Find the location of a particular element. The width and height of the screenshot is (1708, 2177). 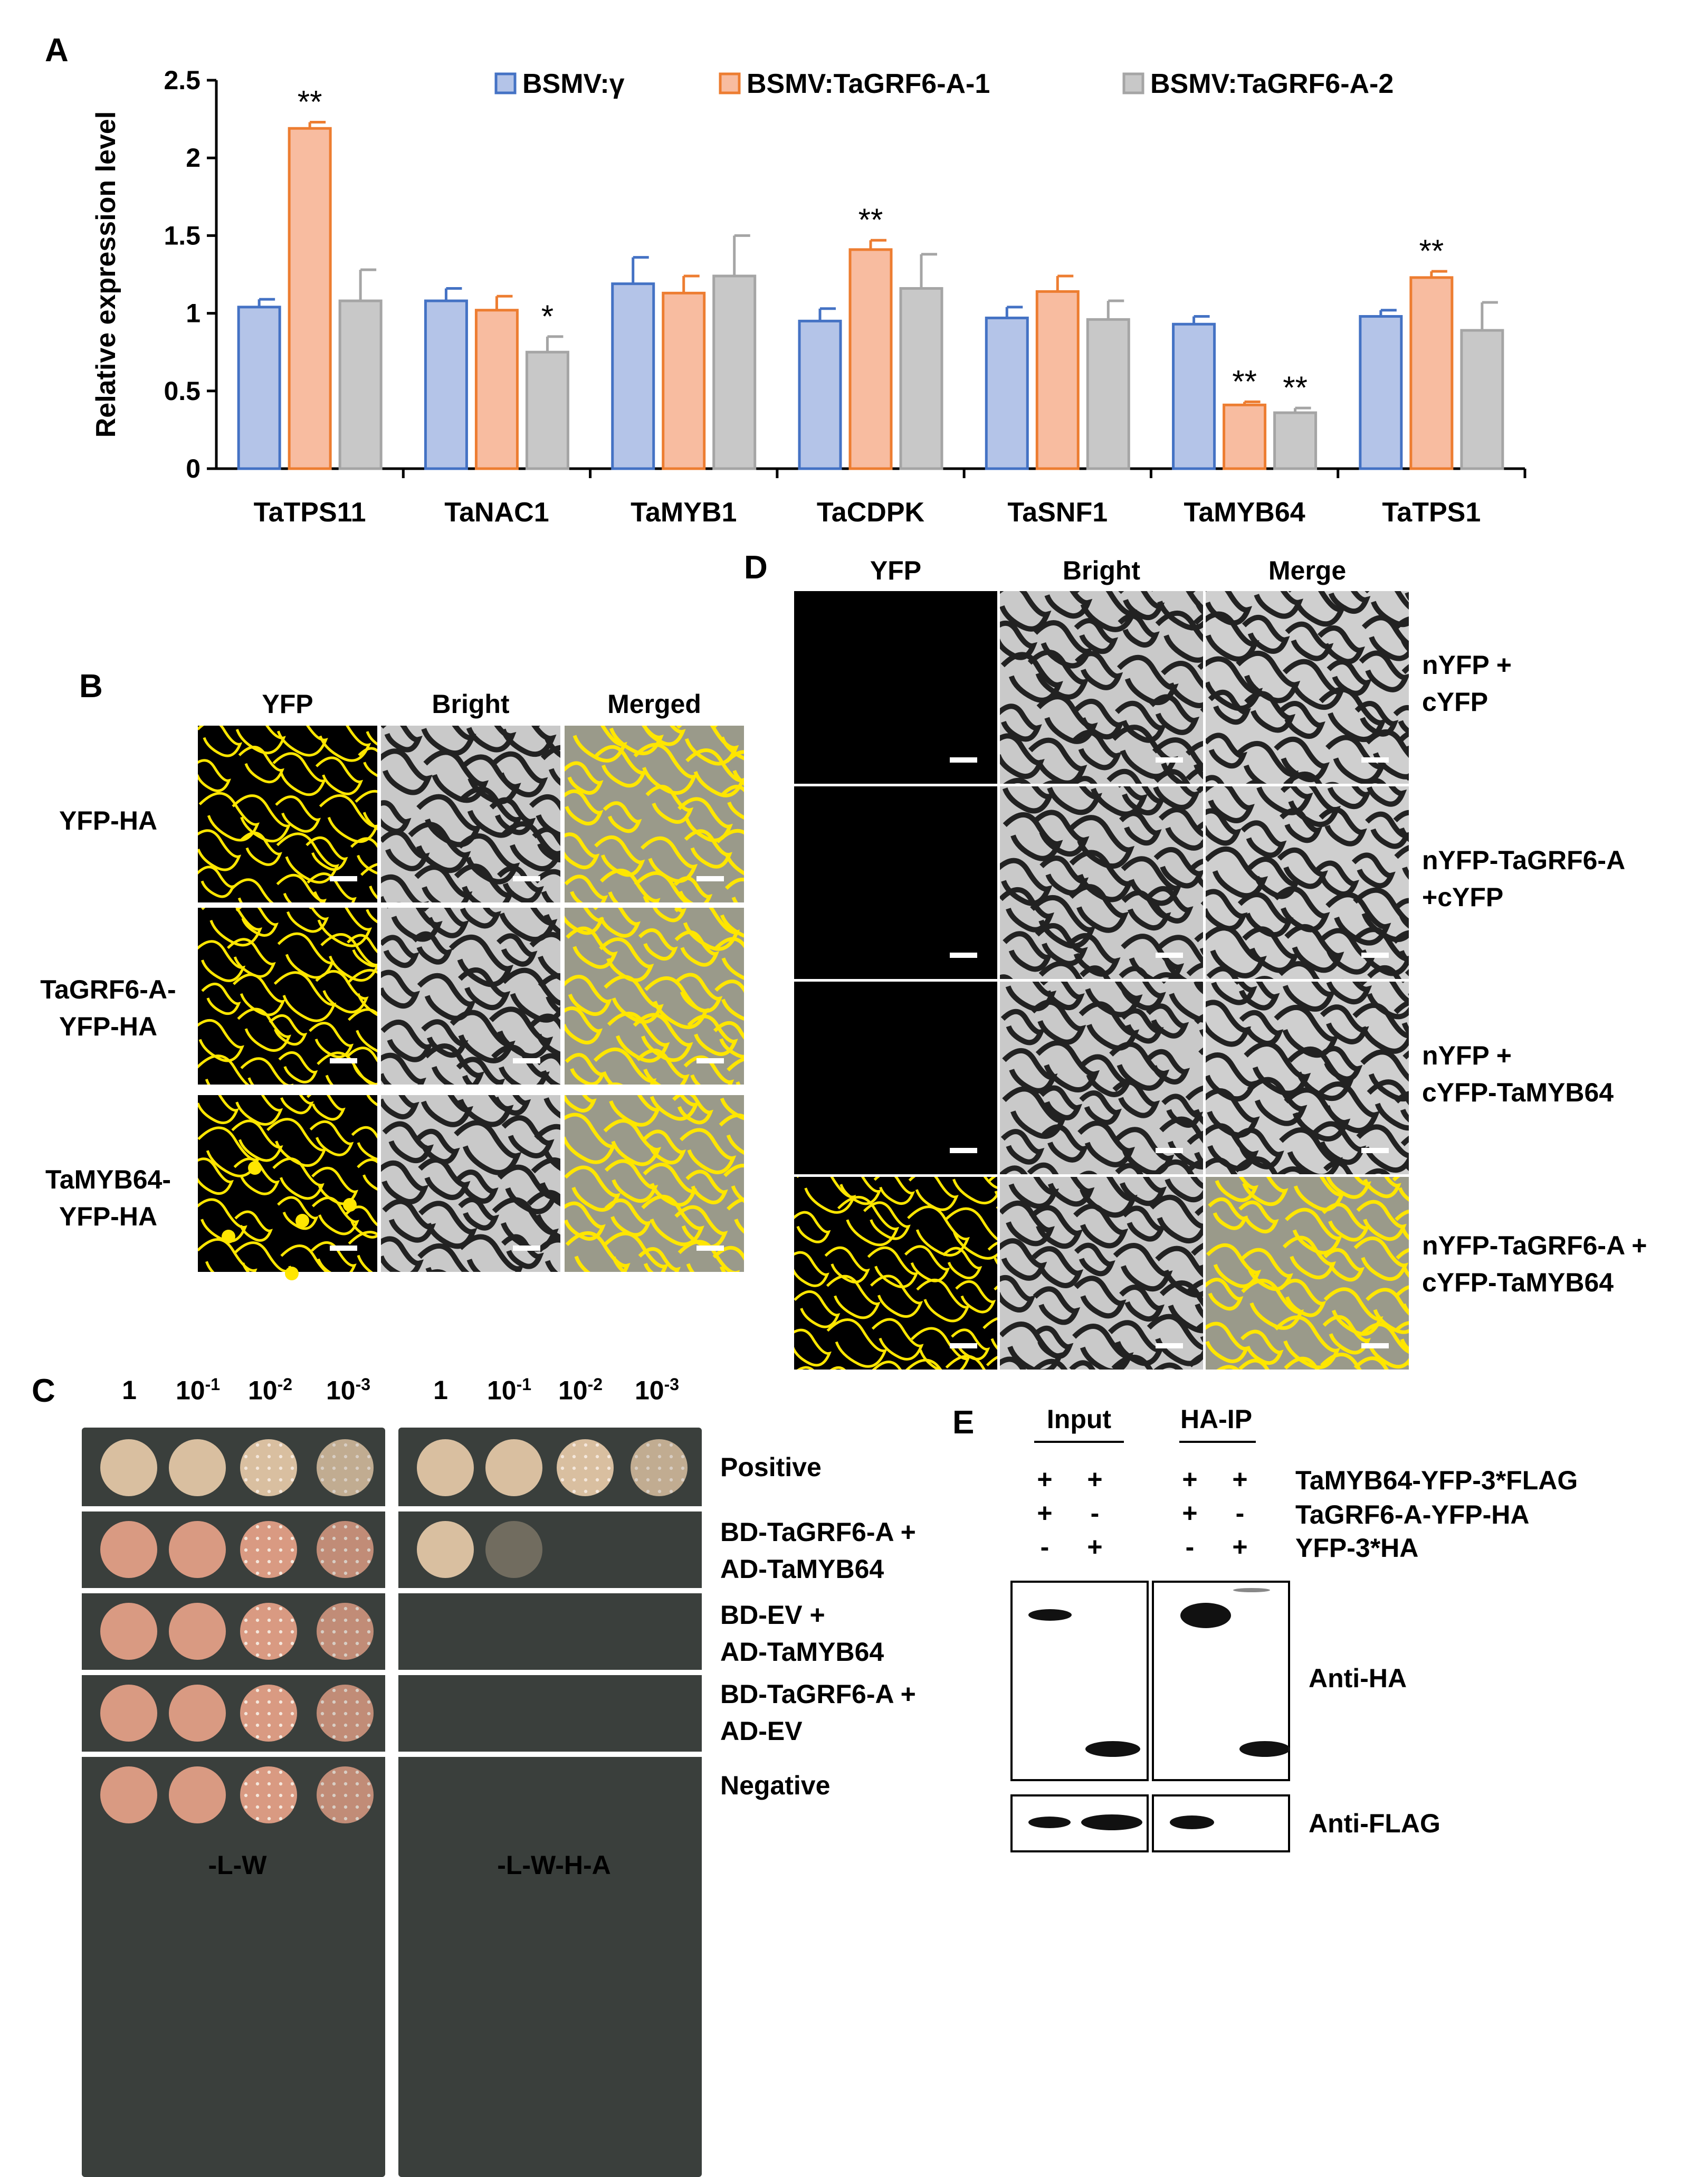

panel-b-row-label-yfp-ha: YFP-HA is located at coordinates (108, 820).